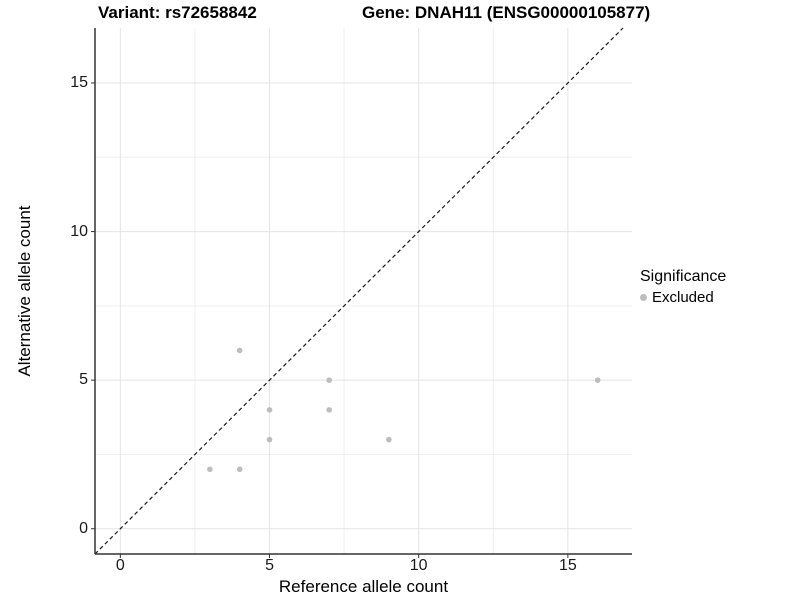 The width and height of the screenshot is (800, 600). Describe the element at coordinates (418, 565) in the screenshot. I see `x-tick-label: 10` at that location.